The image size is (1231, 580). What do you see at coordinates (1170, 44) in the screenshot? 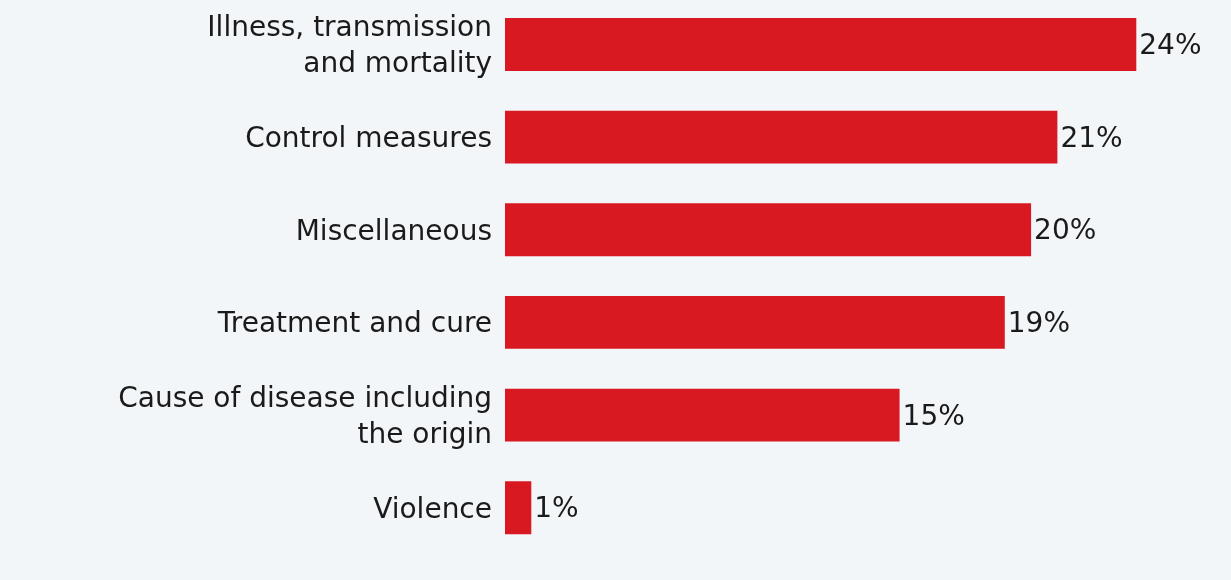
I see `data-label: 24%` at bounding box center [1170, 44].